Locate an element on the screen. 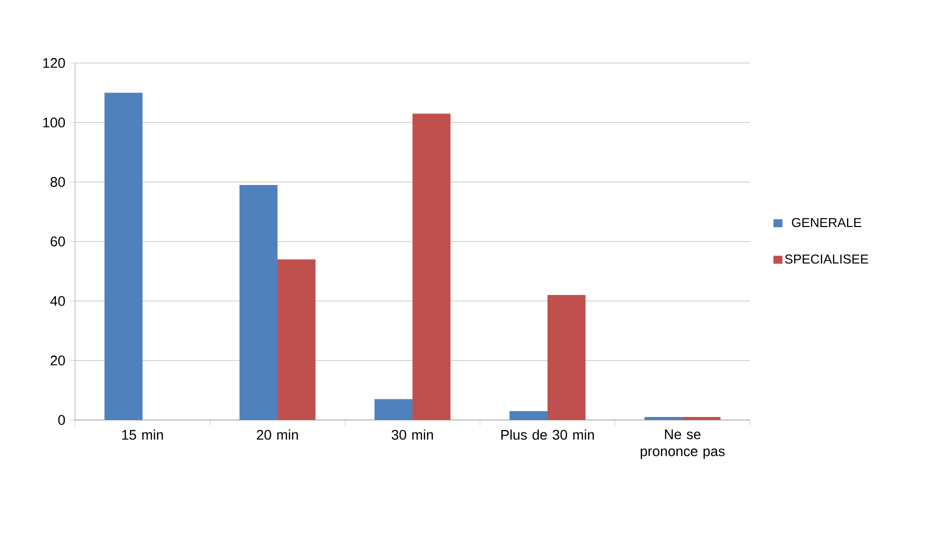 Image resolution: width=931 pixels, height=538 pixels. y-tick-label: 60 is located at coordinates (57, 241).